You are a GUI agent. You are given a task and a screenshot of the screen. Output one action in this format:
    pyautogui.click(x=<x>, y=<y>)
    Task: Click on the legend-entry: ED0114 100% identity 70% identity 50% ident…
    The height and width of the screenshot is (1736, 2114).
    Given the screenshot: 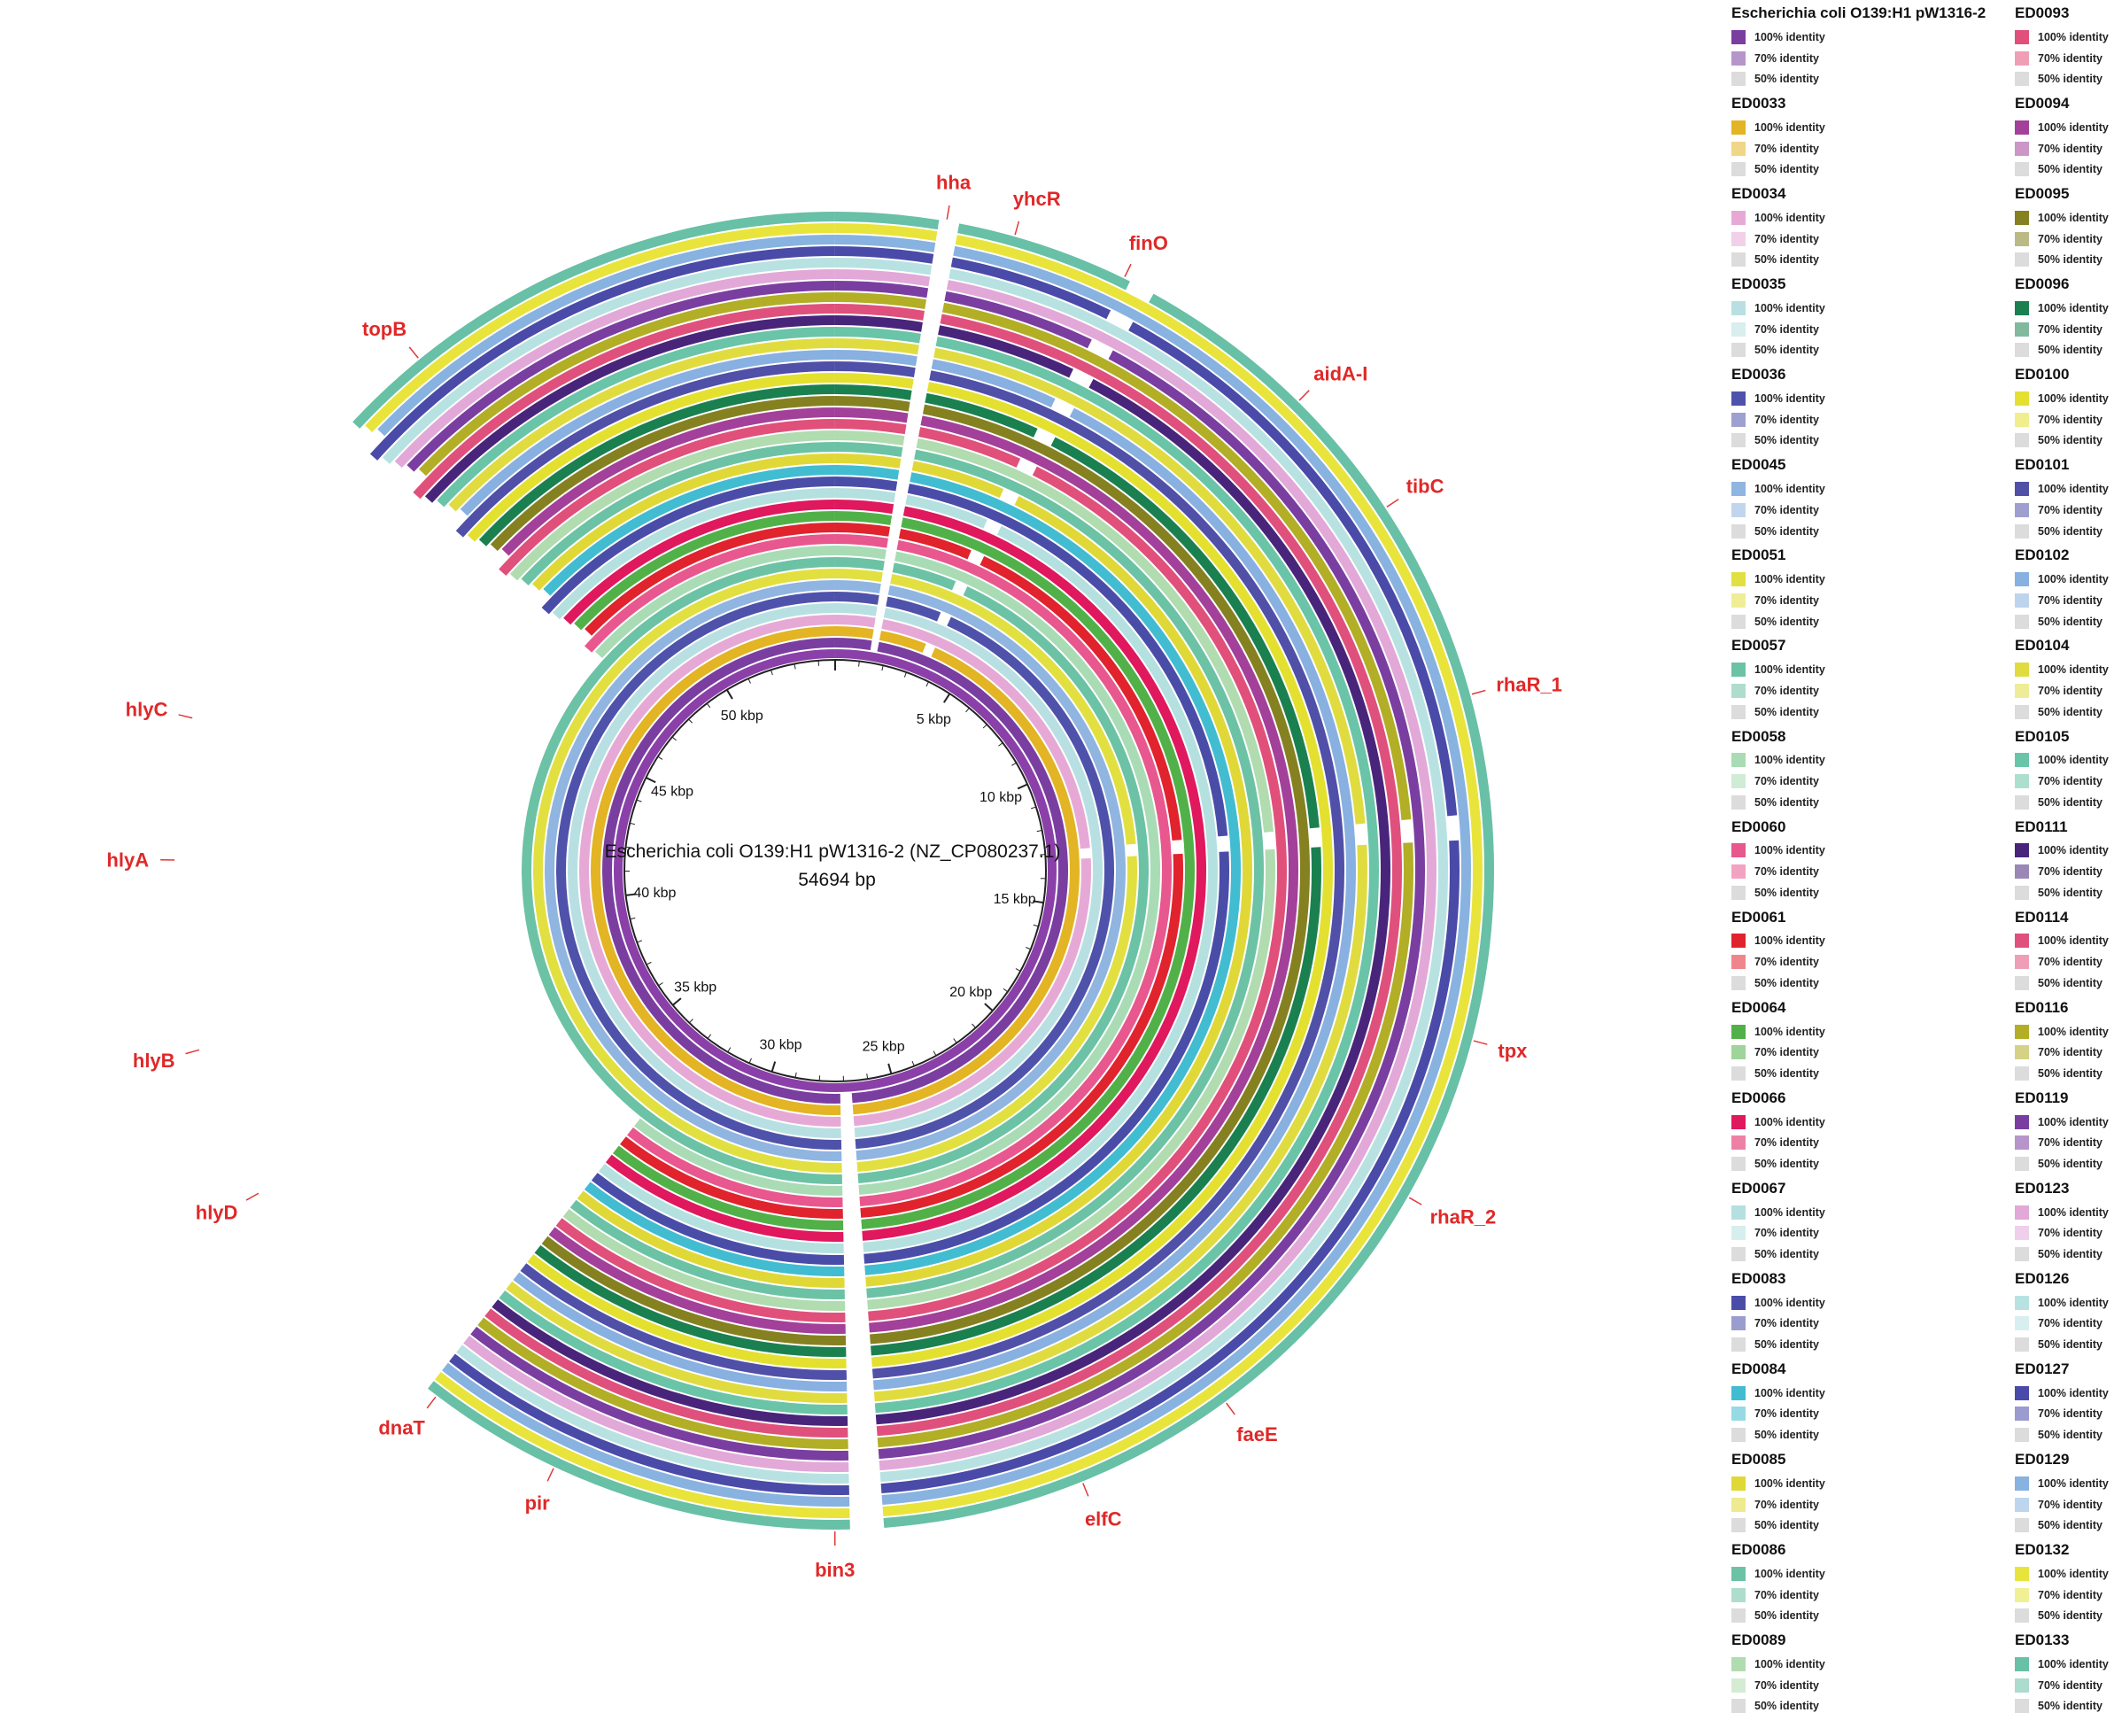 What is the action you would take?
    pyautogui.click(x=2064, y=949)
    